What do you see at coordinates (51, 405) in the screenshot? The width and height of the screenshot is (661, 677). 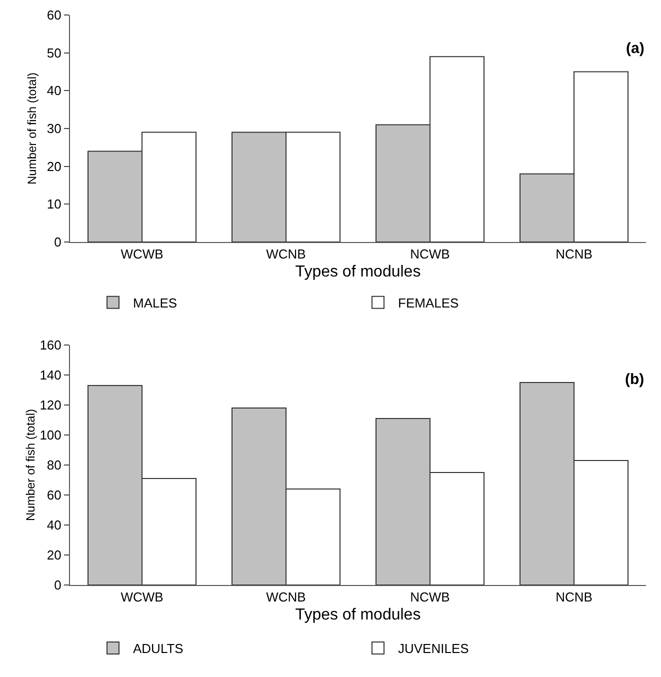 I see `y-tick-label: 120` at bounding box center [51, 405].